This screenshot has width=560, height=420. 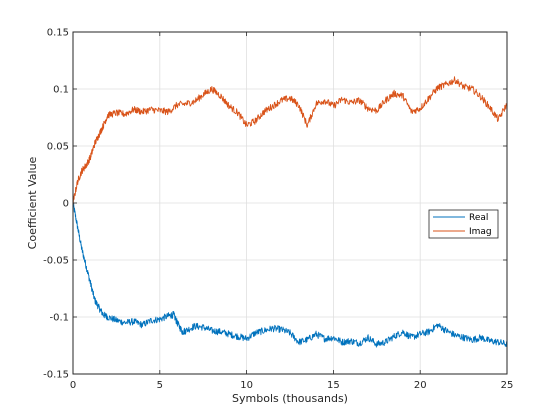 What do you see at coordinates (160, 385) in the screenshot?
I see `x-tick-label: 5` at bounding box center [160, 385].